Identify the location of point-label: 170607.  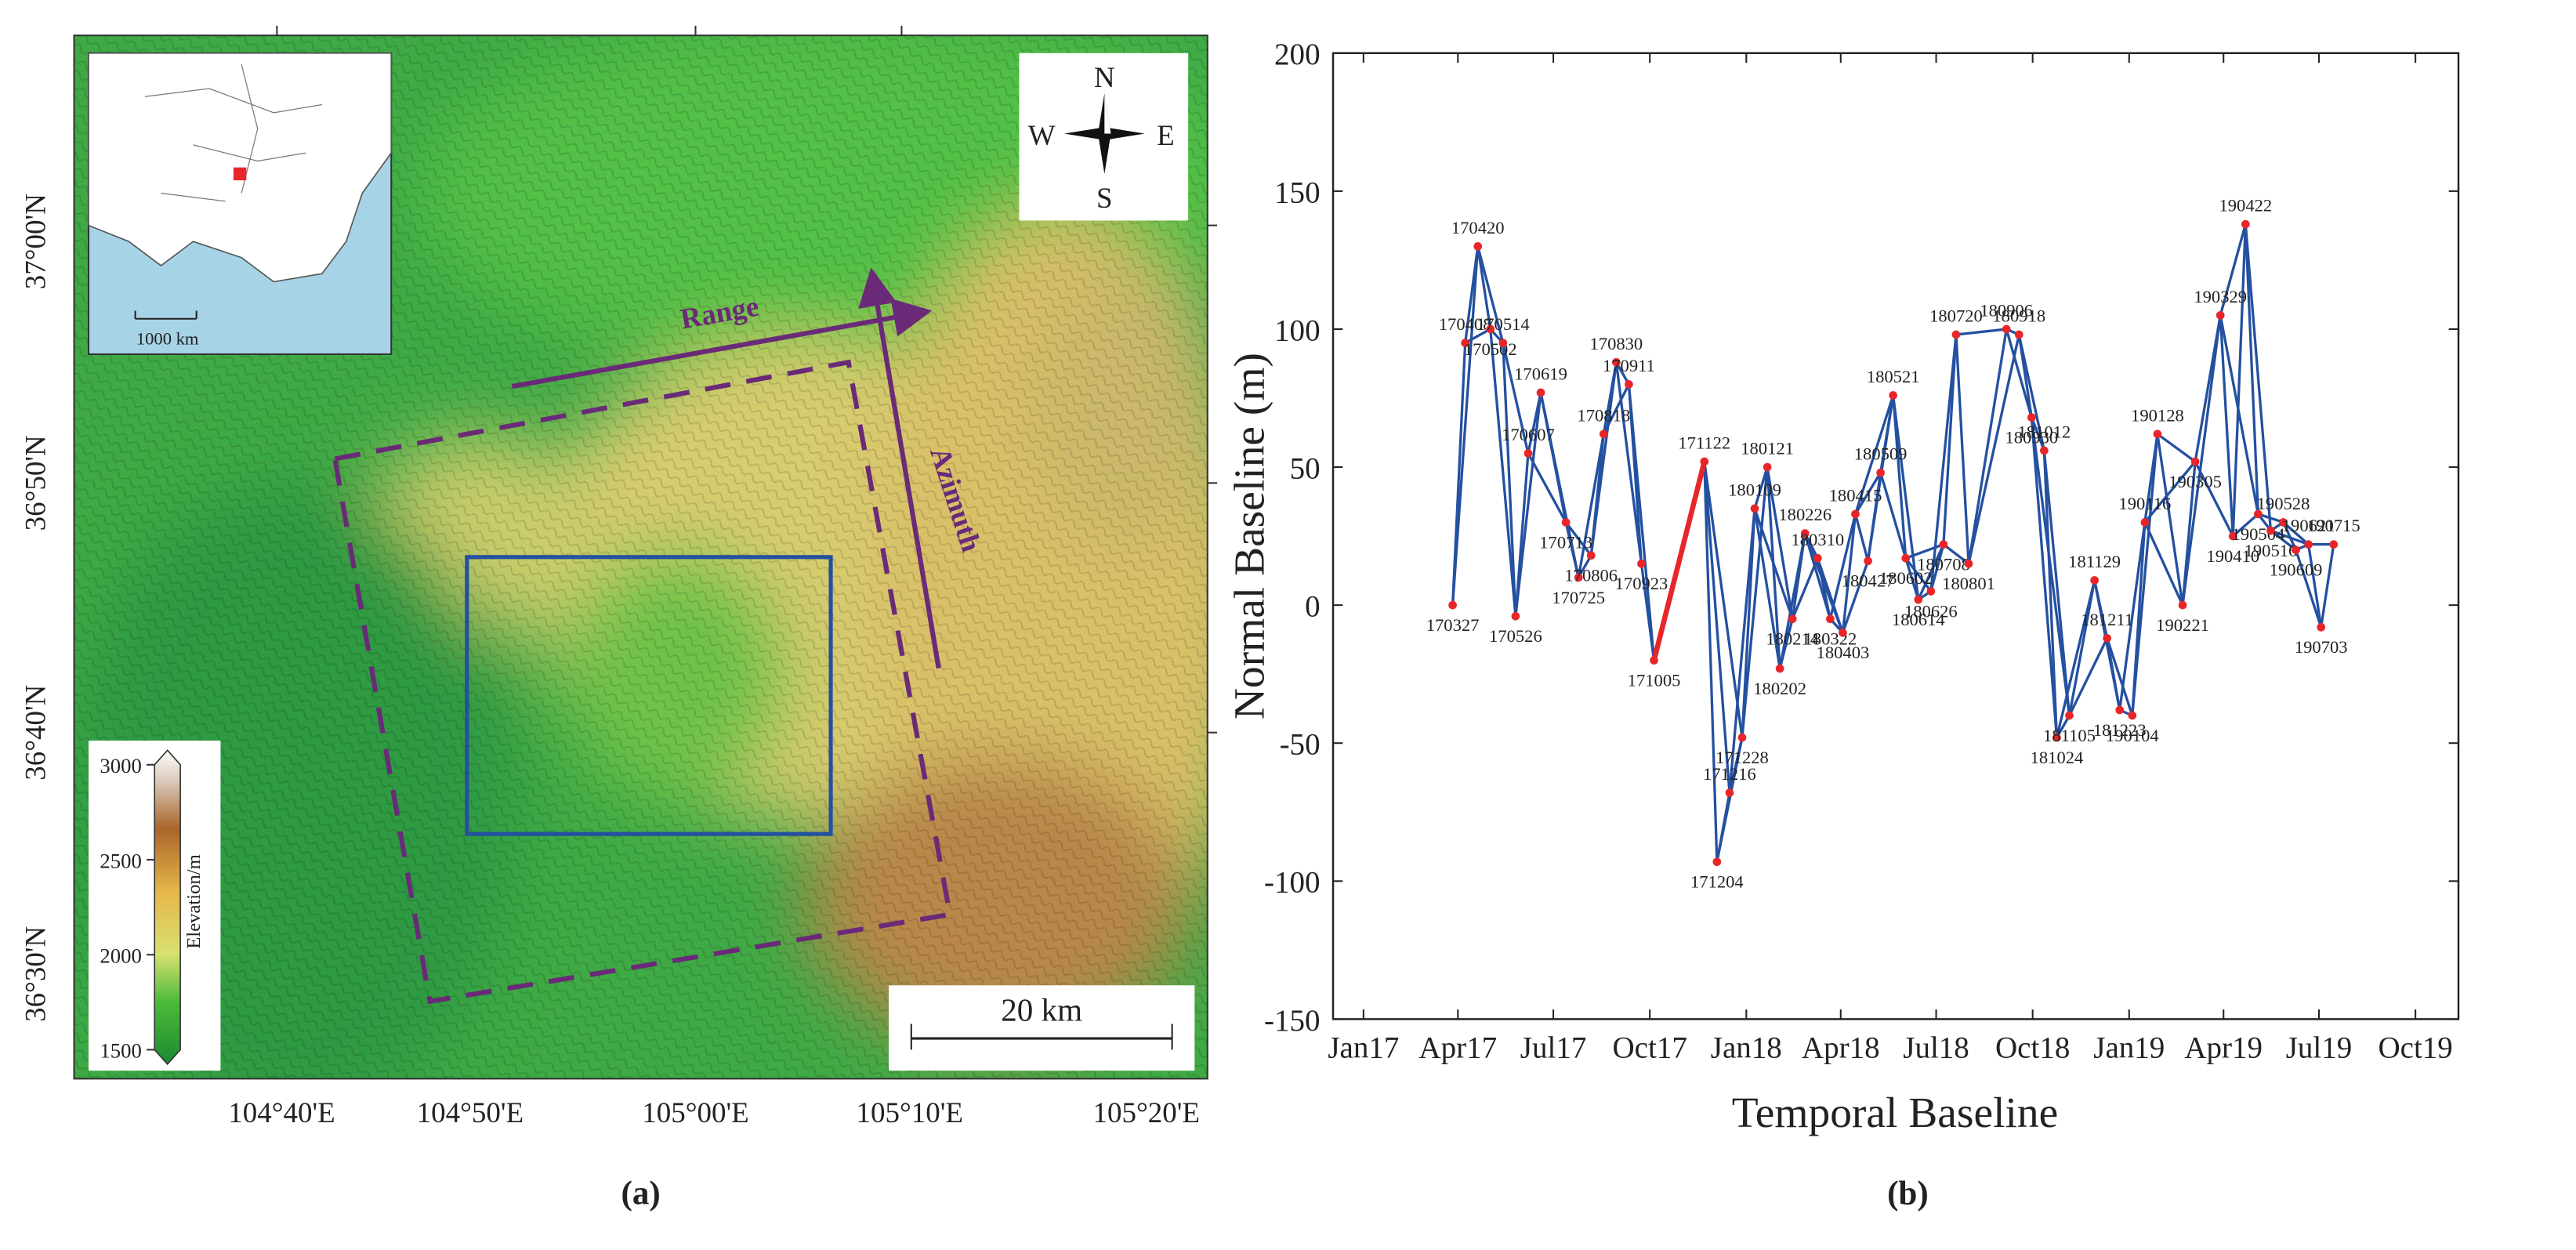
(1528, 434).